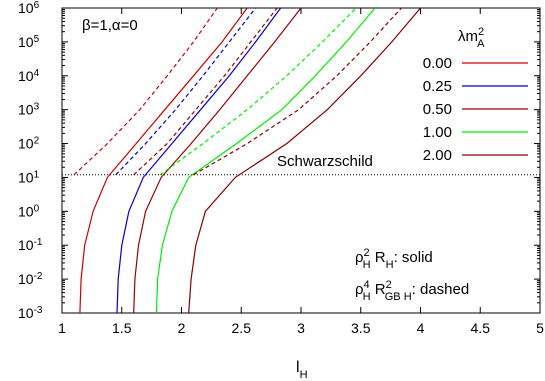 The height and width of the screenshot is (381, 545). Describe the element at coordinates (325, 161) in the screenshot. I see `schwarzschild-label: Schwarzschild` at that location.